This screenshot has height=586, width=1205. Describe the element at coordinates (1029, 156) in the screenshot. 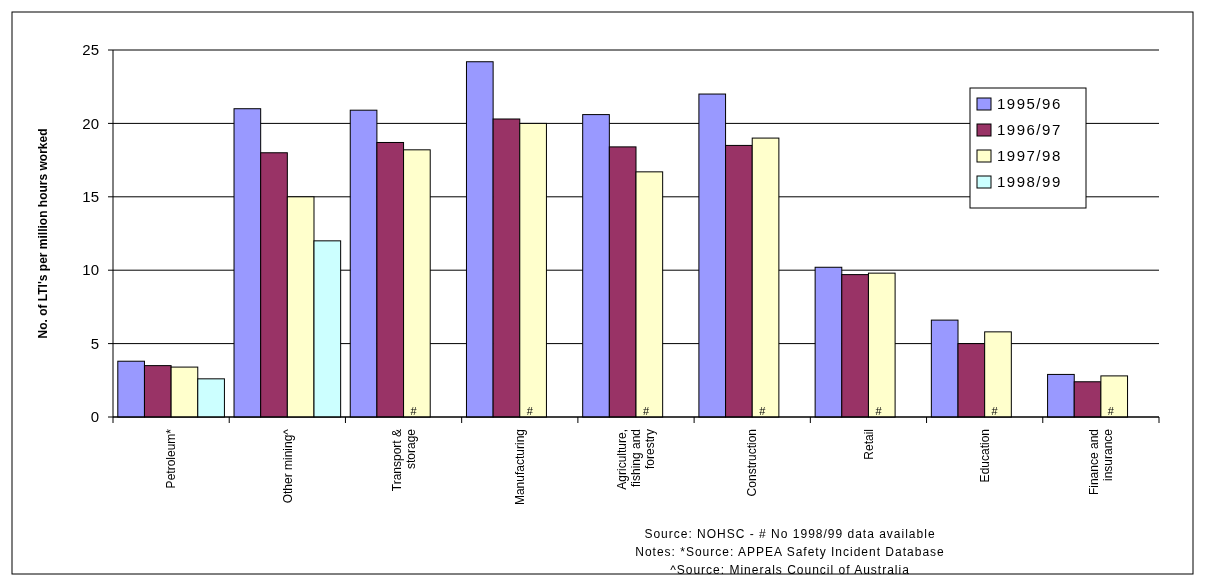

I see `legend-label: 1997/98` at that location.